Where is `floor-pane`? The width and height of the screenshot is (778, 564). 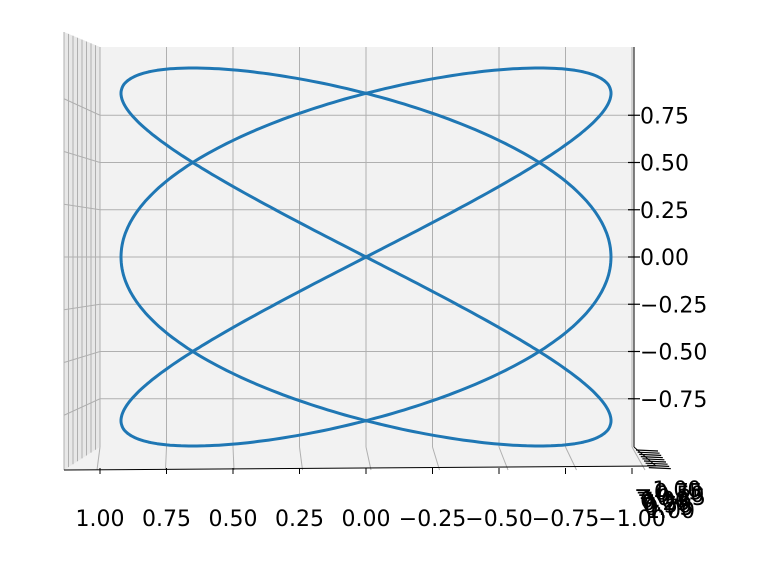
floor-pane is located at coordinates (360, 458).